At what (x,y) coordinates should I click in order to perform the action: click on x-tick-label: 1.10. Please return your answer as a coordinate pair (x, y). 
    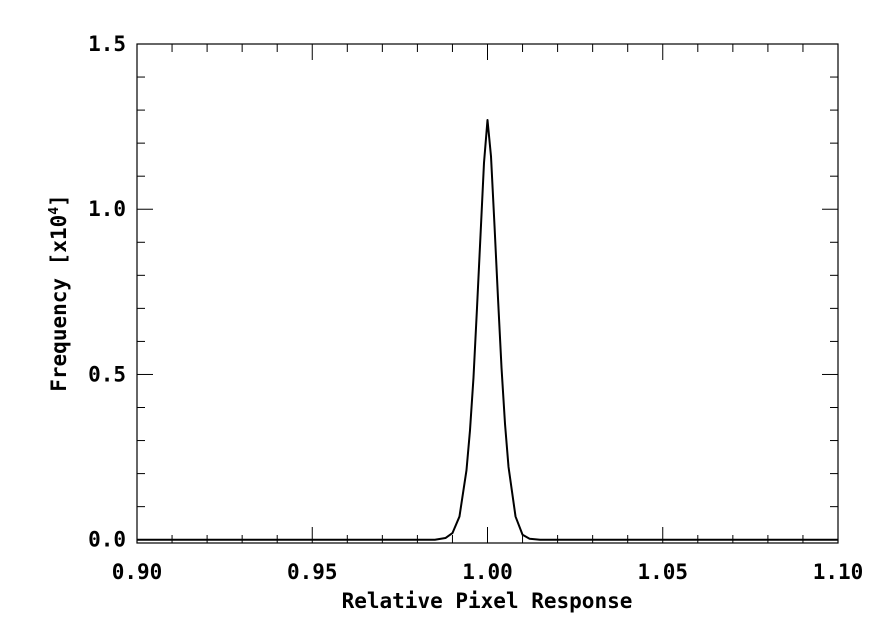
    Looking at the image, I should click on (838, 572).